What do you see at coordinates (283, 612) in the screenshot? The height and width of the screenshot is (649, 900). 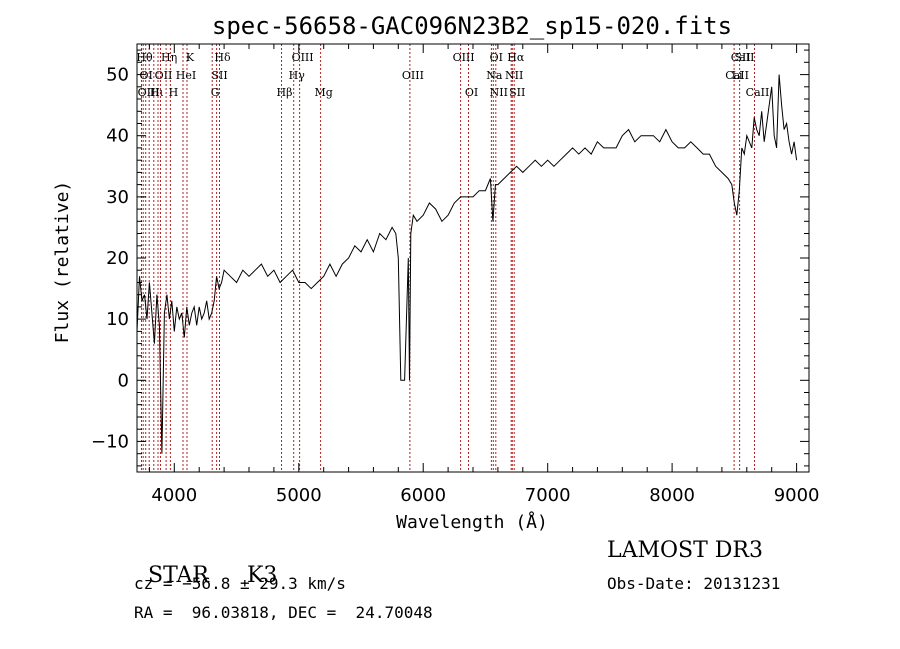 I see `coordinates: RA = 96.03818, DEC = 24.70048` at bounding box center [283, 612].